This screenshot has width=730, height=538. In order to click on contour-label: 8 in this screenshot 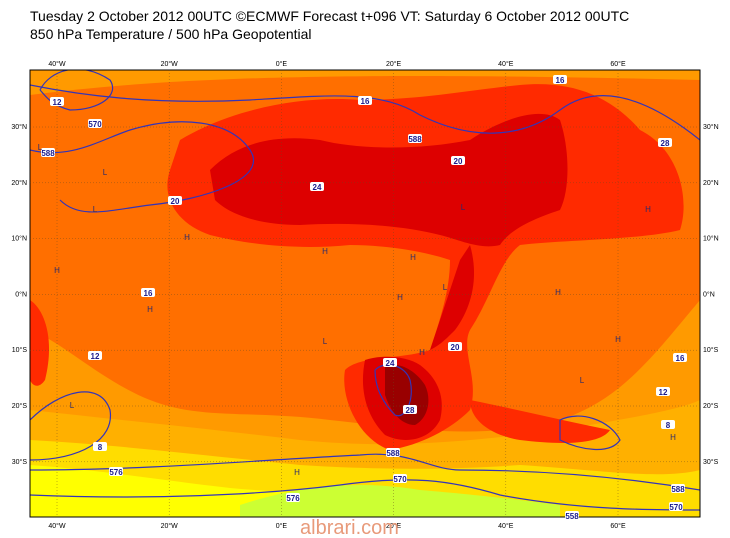, I will do `click(668, 425)`.